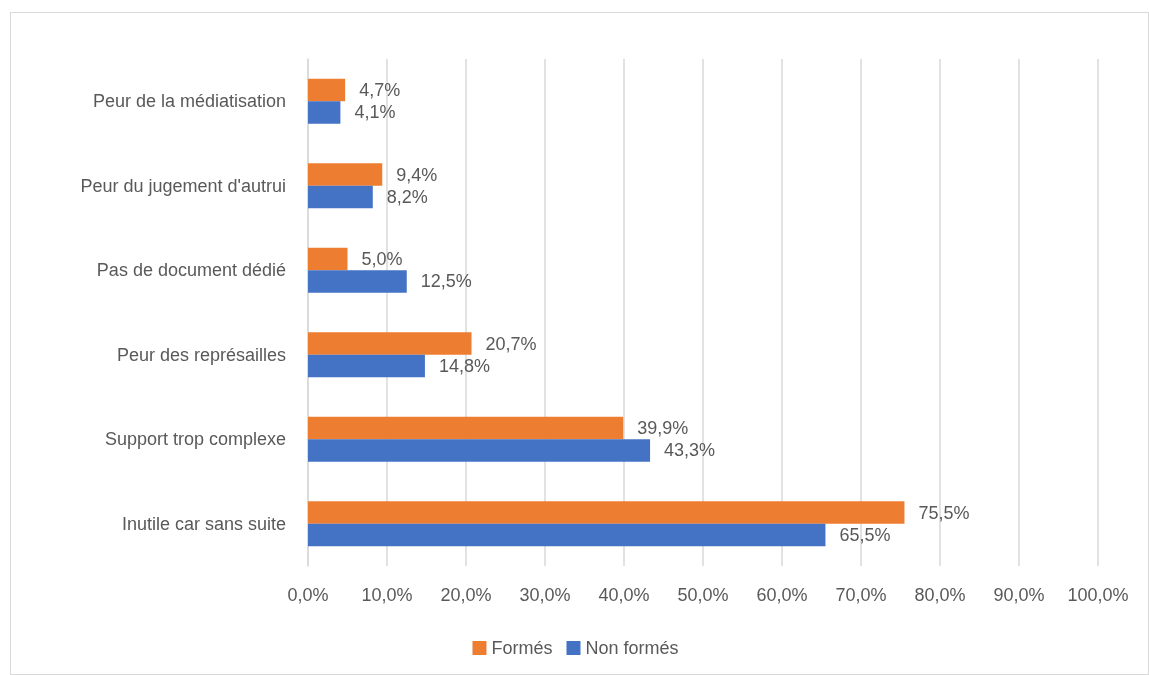 This screenshot has width=1149, height=675. What do you see at coordinates (865, 534) in the screenshot?
I see `data-label: 65,5%` at bounding box center [865, 534].